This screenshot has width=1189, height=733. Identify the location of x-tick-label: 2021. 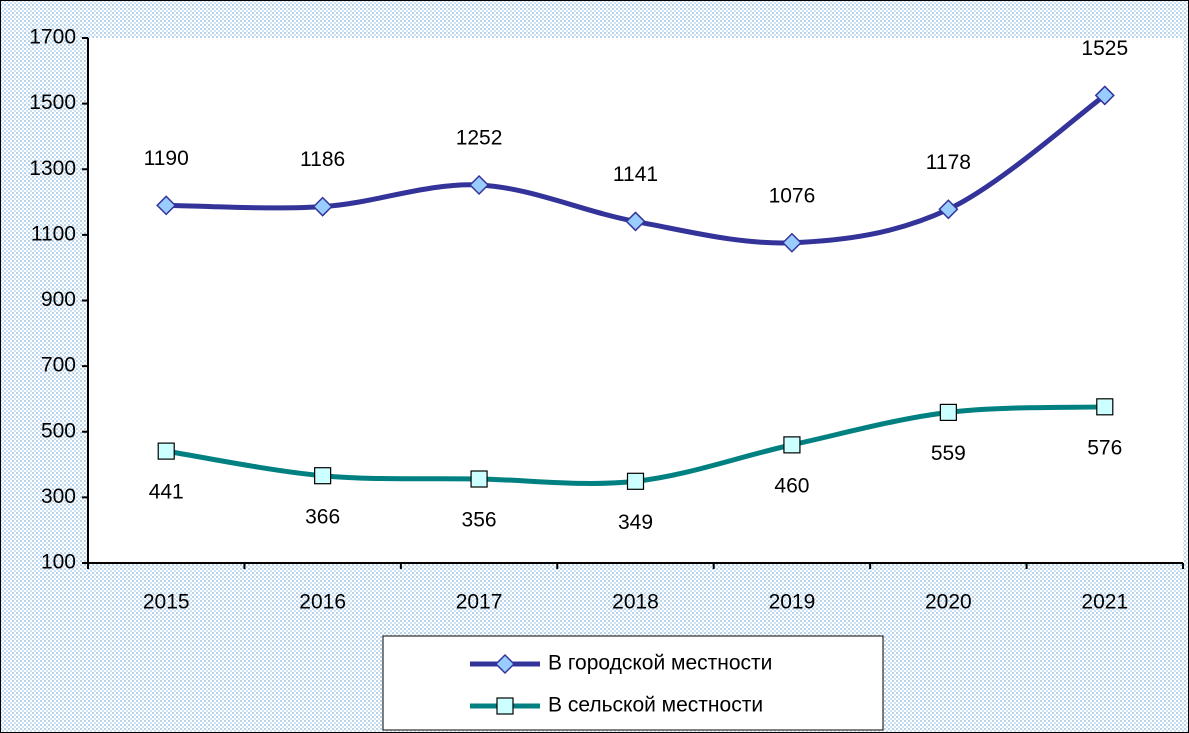
(1104, 602).